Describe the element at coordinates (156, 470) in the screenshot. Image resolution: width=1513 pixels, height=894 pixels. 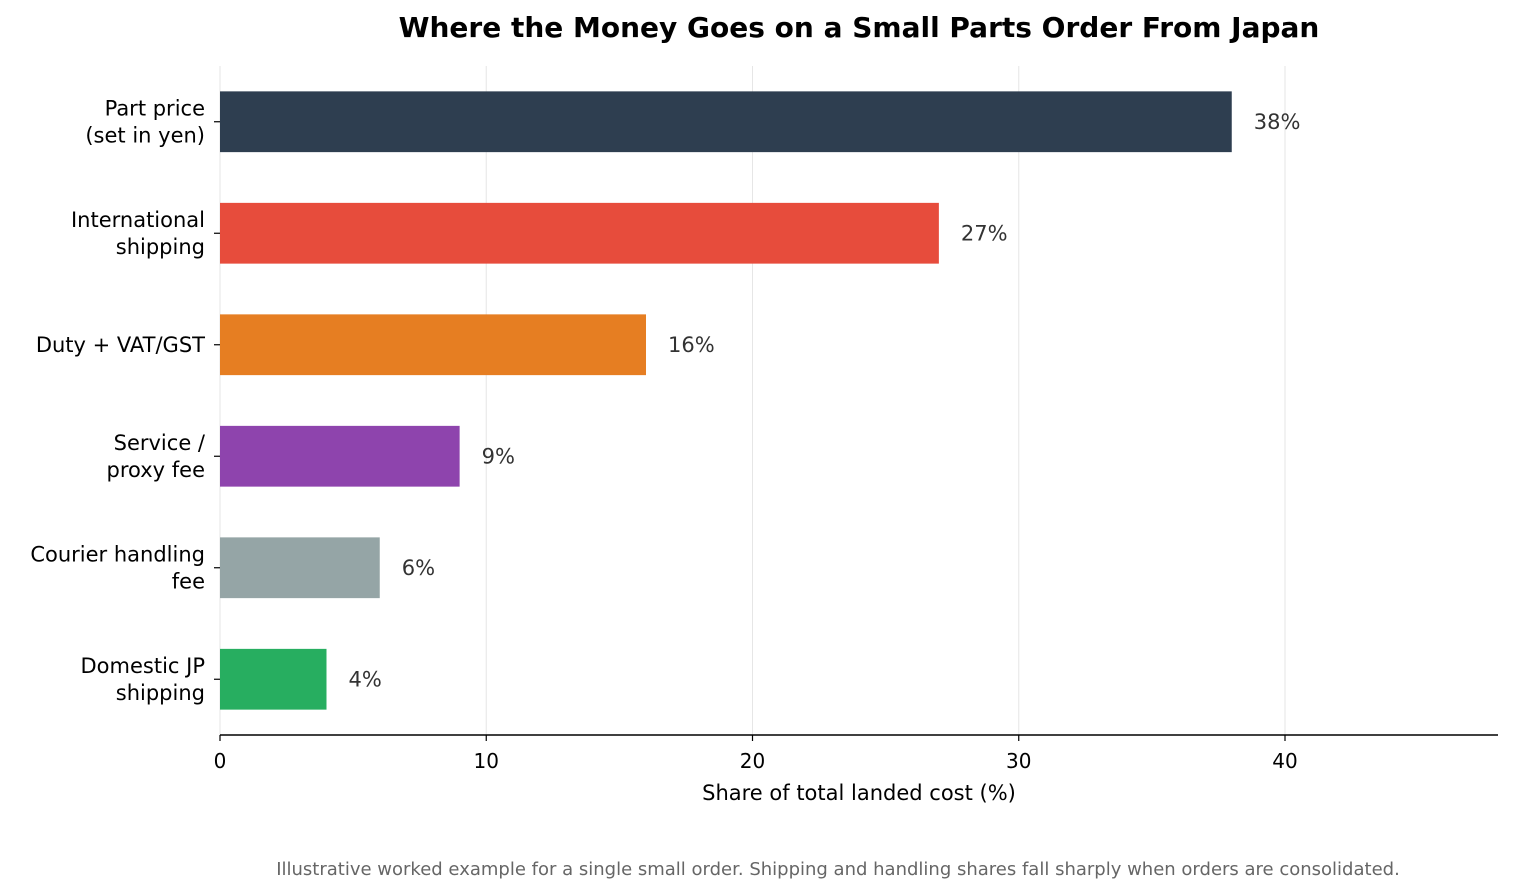
I see `category-label: proxy fee` at that location.